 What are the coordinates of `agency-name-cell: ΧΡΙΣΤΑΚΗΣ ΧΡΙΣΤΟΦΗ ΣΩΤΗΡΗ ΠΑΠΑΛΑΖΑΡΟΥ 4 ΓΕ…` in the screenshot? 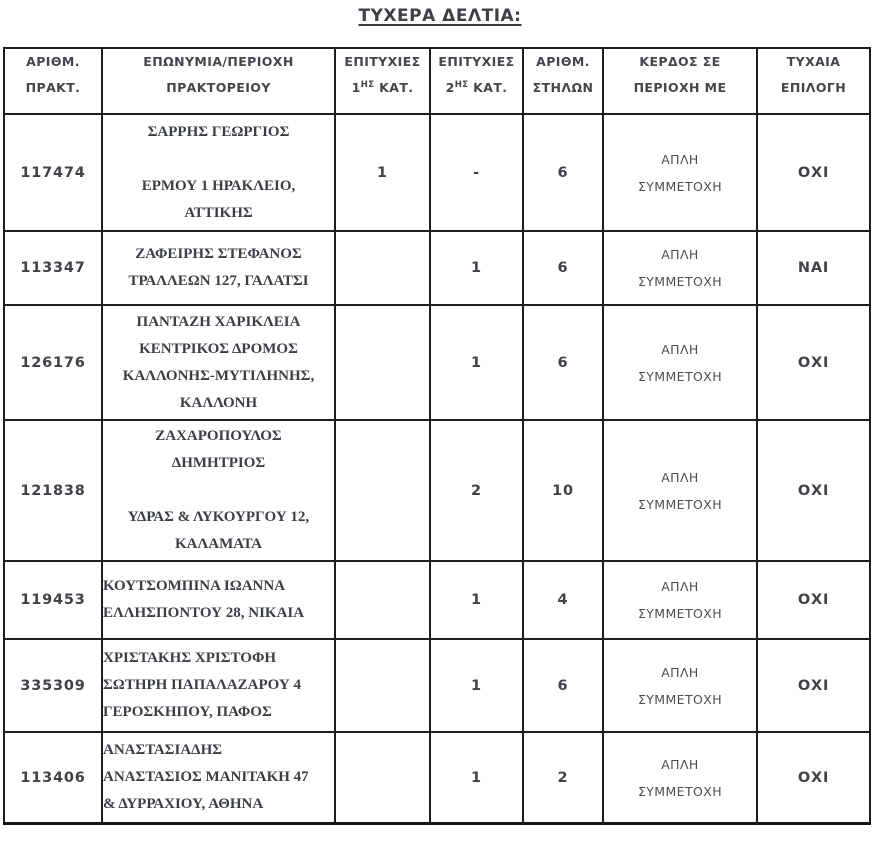 It's located at (218, 685).